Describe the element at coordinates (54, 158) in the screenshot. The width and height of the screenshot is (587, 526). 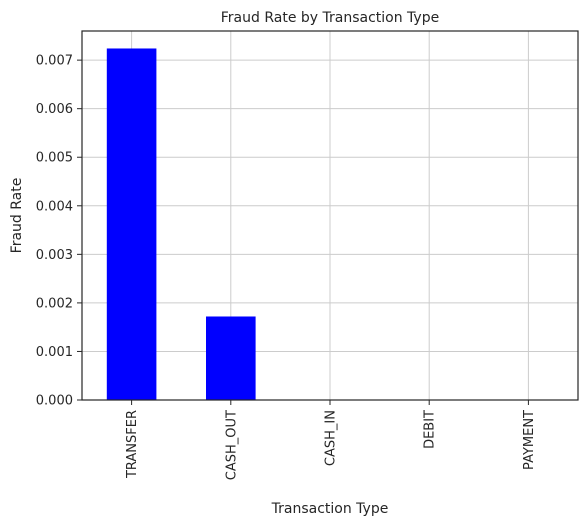
I see `y-tick-label: 0.005` at that location.